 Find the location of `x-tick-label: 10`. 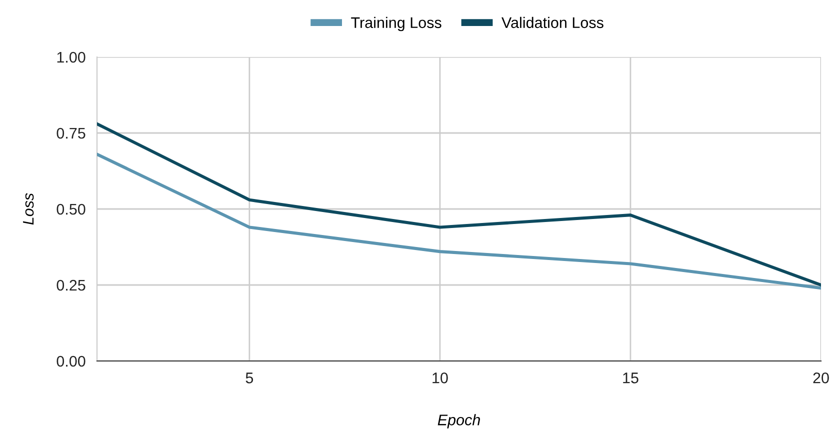

x-tick-label: 10 is located at coordinates (440, 378).